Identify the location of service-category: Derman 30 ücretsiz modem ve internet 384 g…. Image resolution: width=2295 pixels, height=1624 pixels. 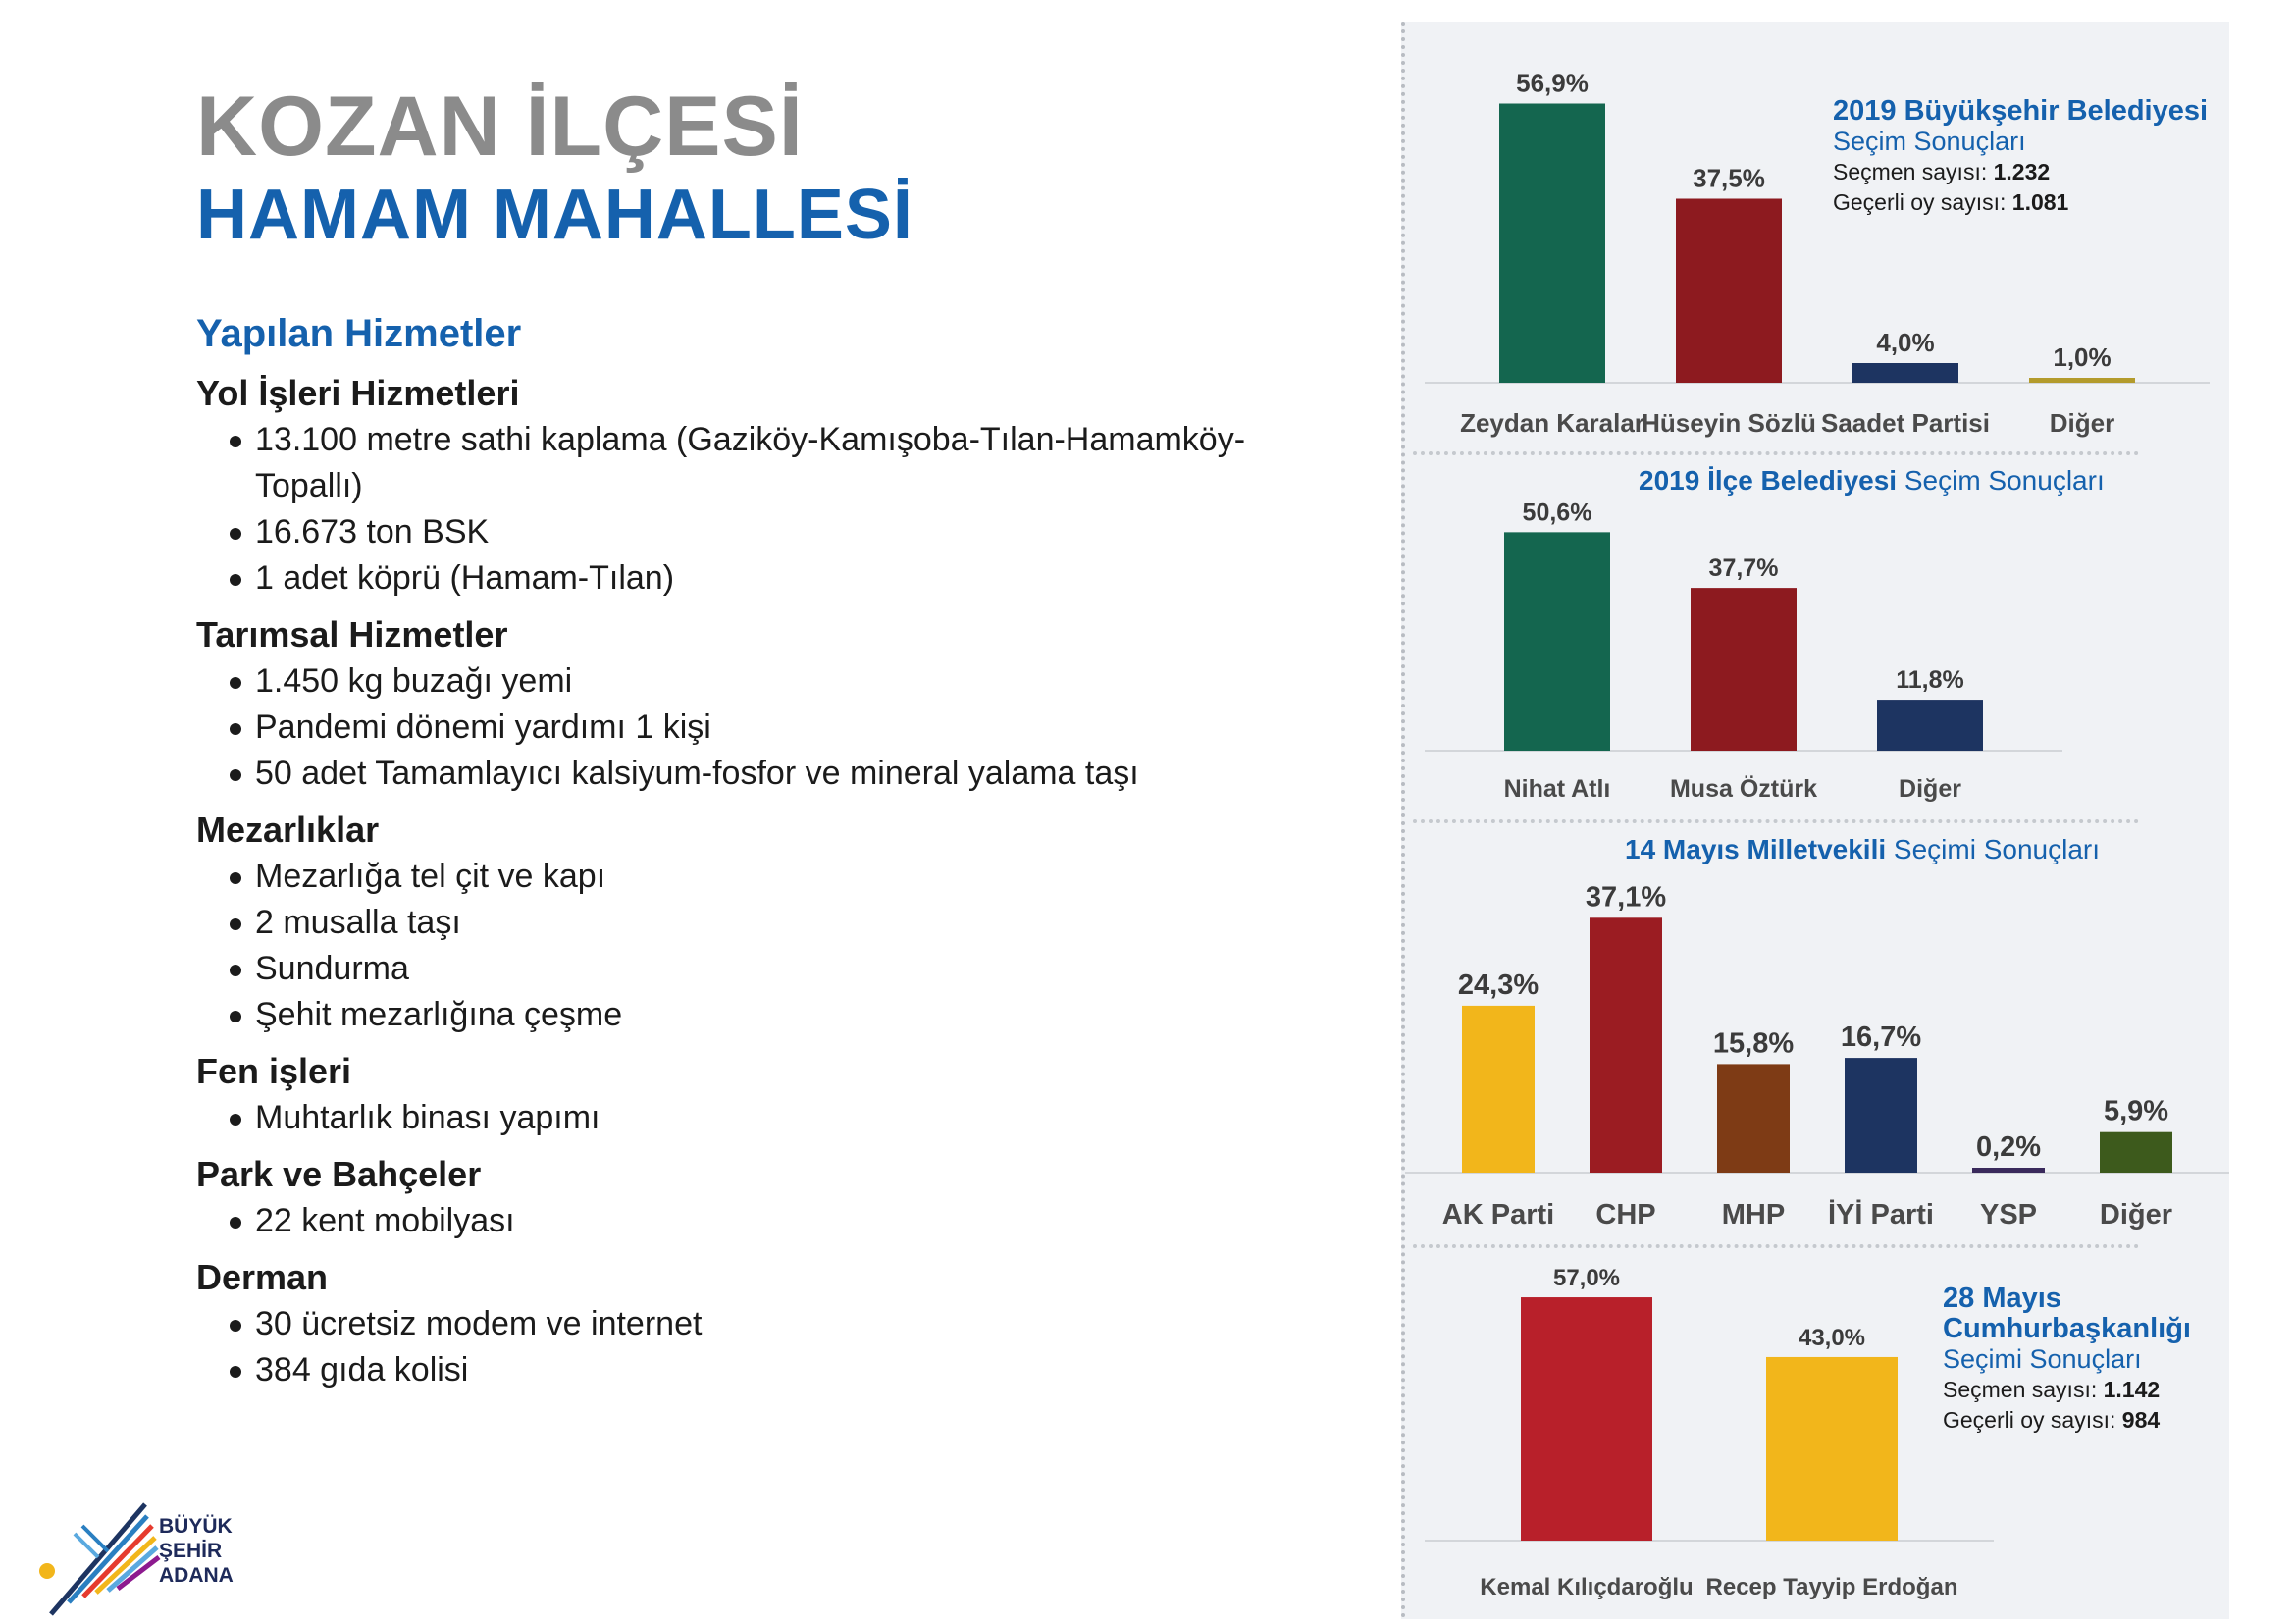
(760, 1323).